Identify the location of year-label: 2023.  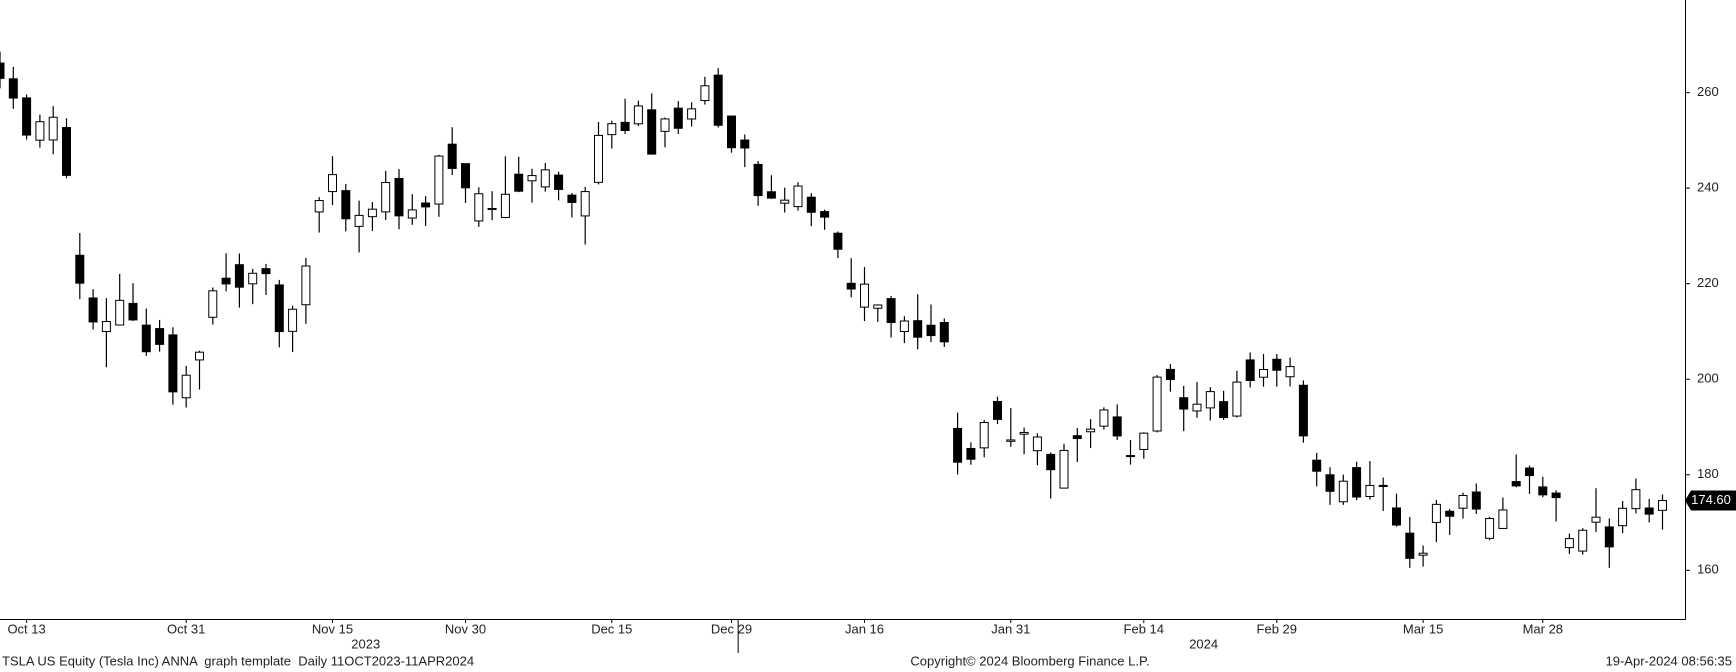
(365, 643).